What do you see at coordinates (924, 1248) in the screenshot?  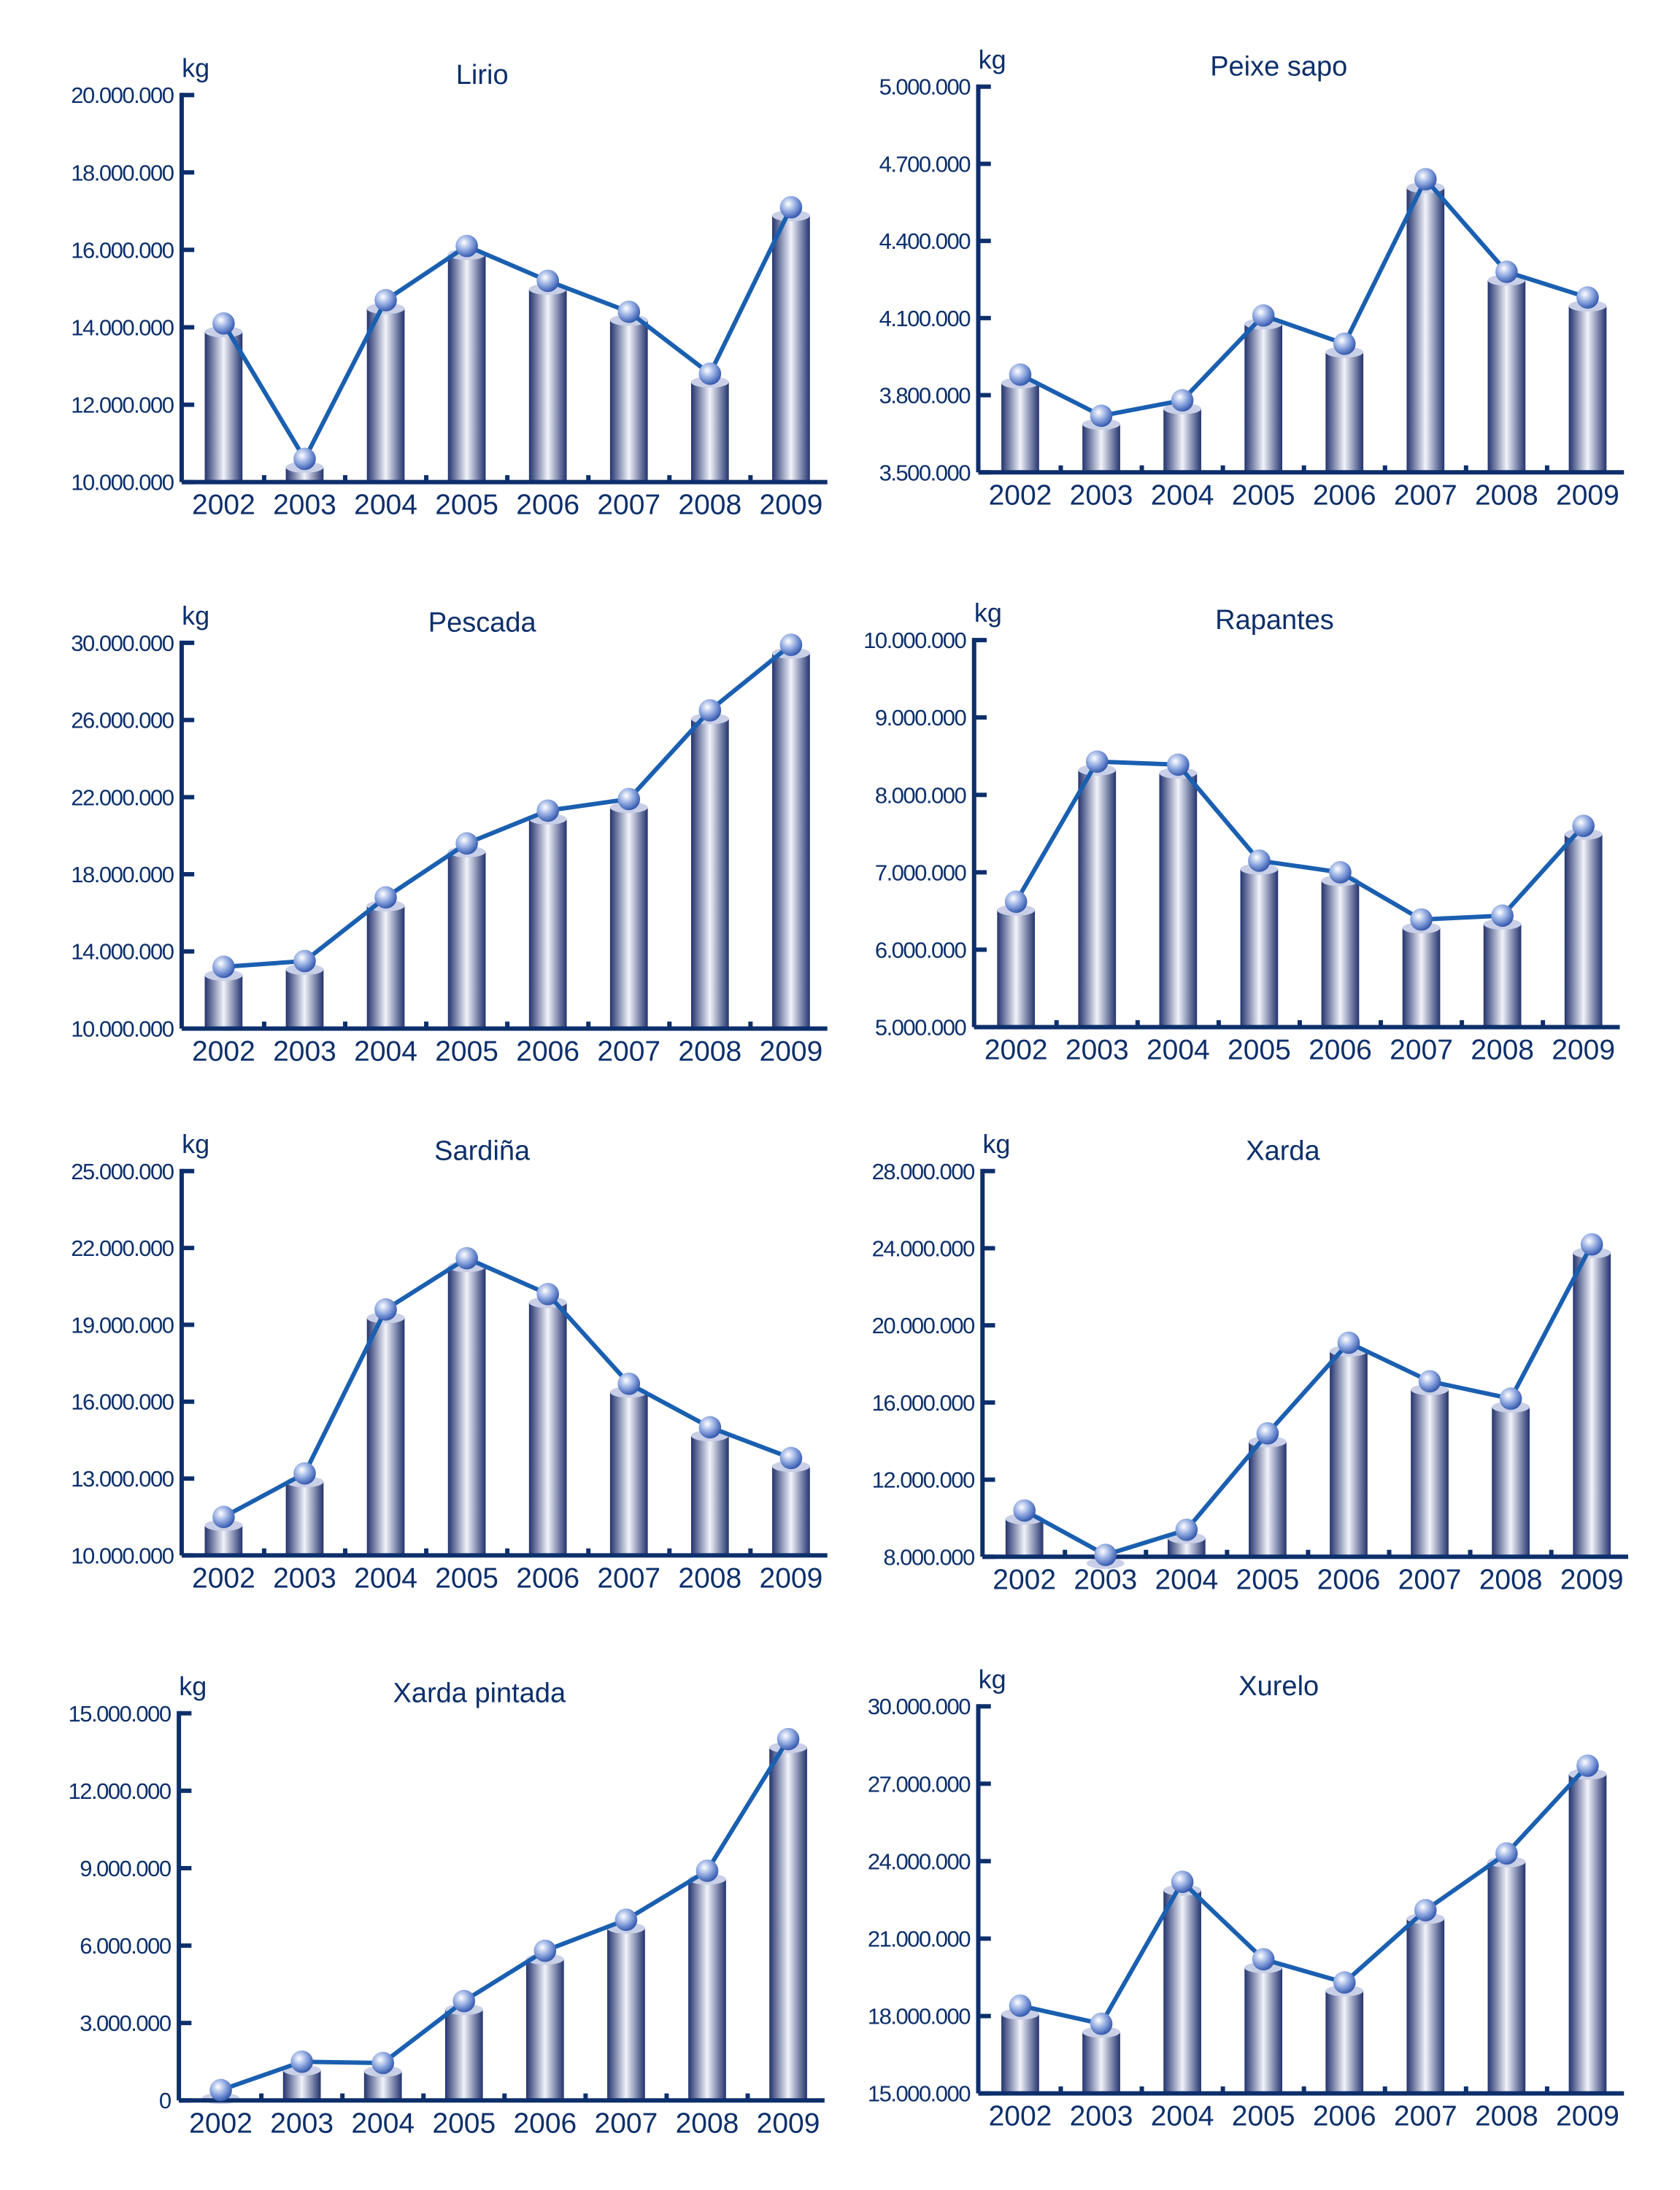 I see `y-tick-label: 24.000.000` at bounding box center [924, 1248].